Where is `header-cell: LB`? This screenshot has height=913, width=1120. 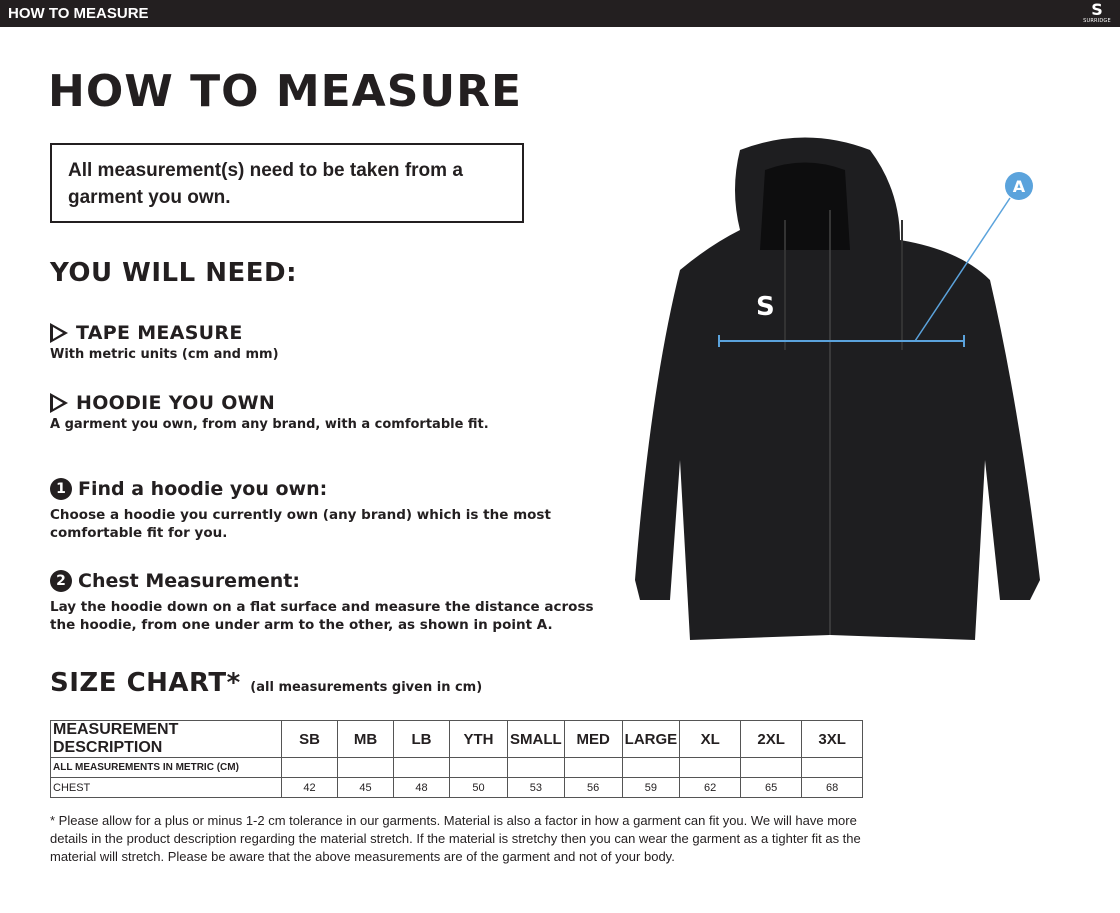 header-cell: LB is located at coordinates (421, 739).